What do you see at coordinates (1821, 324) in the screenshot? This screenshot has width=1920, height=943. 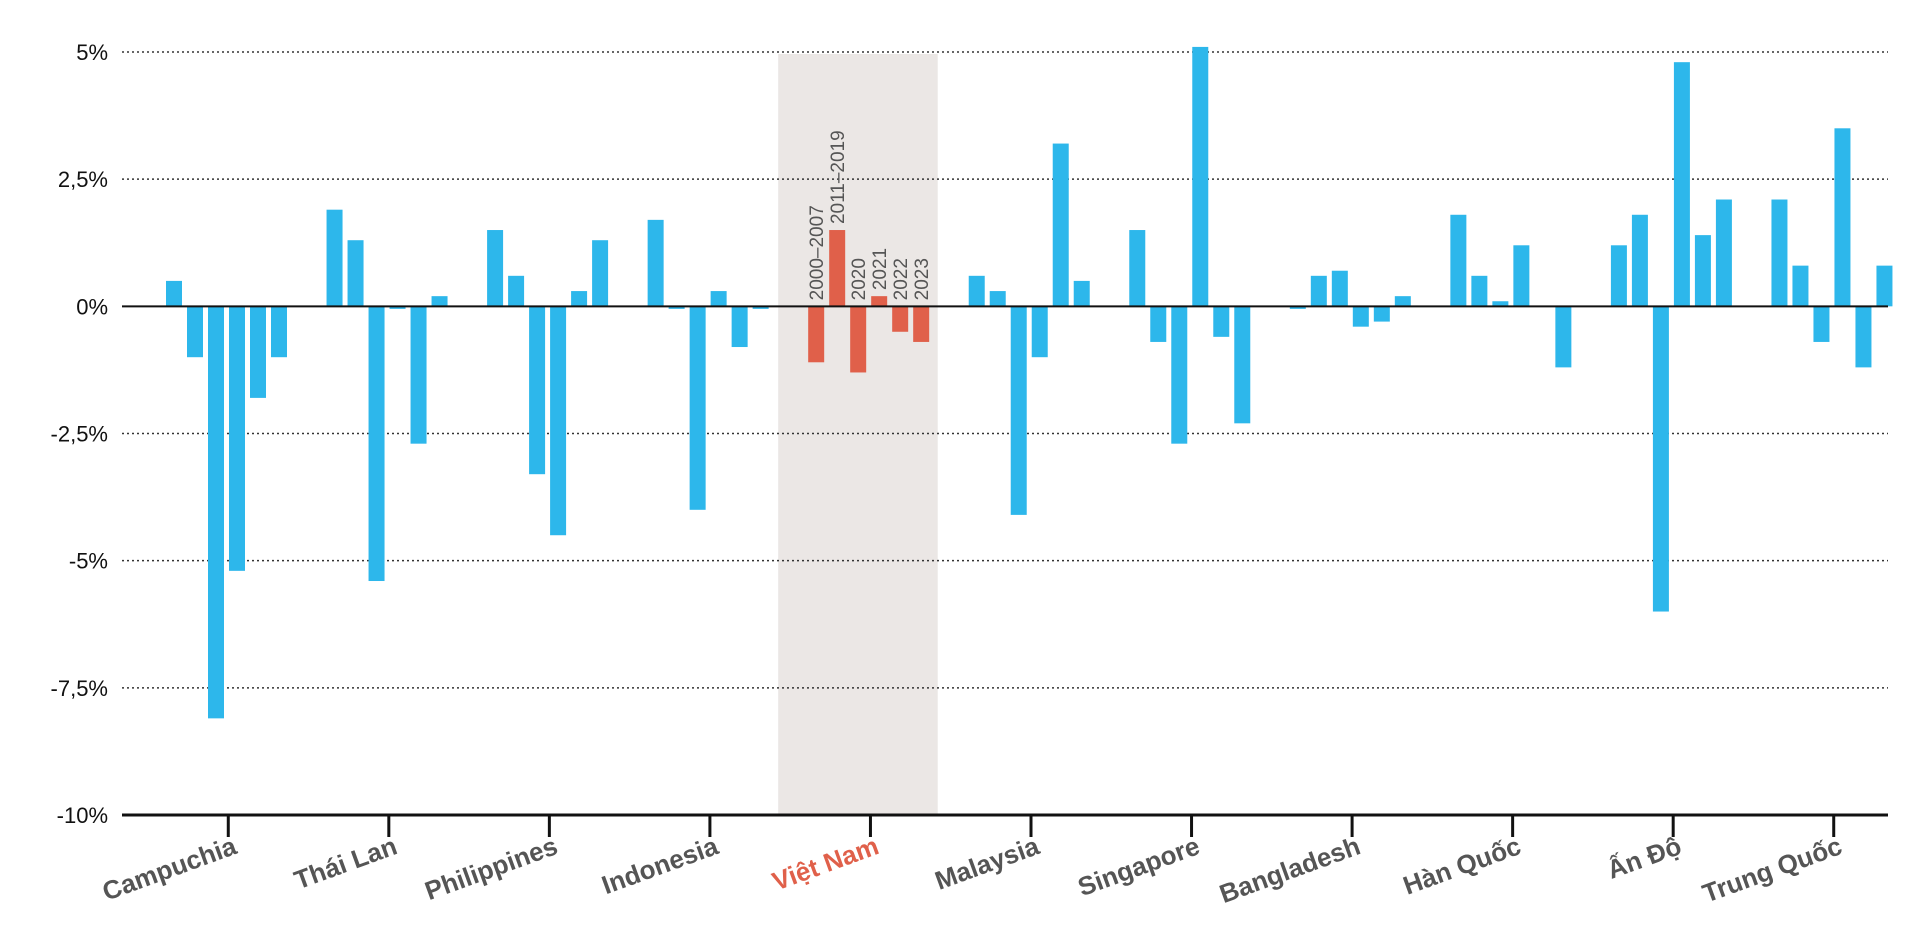 I see `bar-trung-quốc-3` at bounding box center [1821, 324].